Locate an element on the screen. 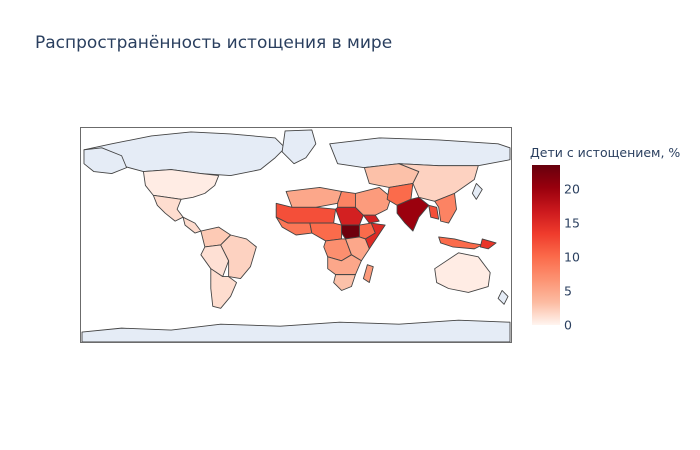  map-region-argentina-chile is located at coordinates (224, 288).